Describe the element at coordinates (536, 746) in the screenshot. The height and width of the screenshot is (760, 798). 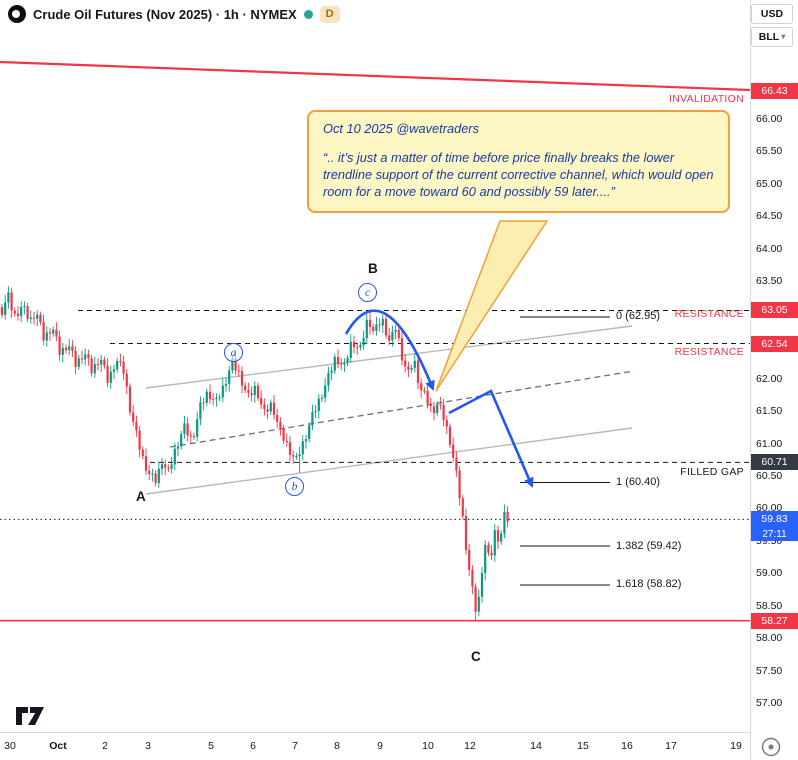
I see `time-tick: 14` at that location.